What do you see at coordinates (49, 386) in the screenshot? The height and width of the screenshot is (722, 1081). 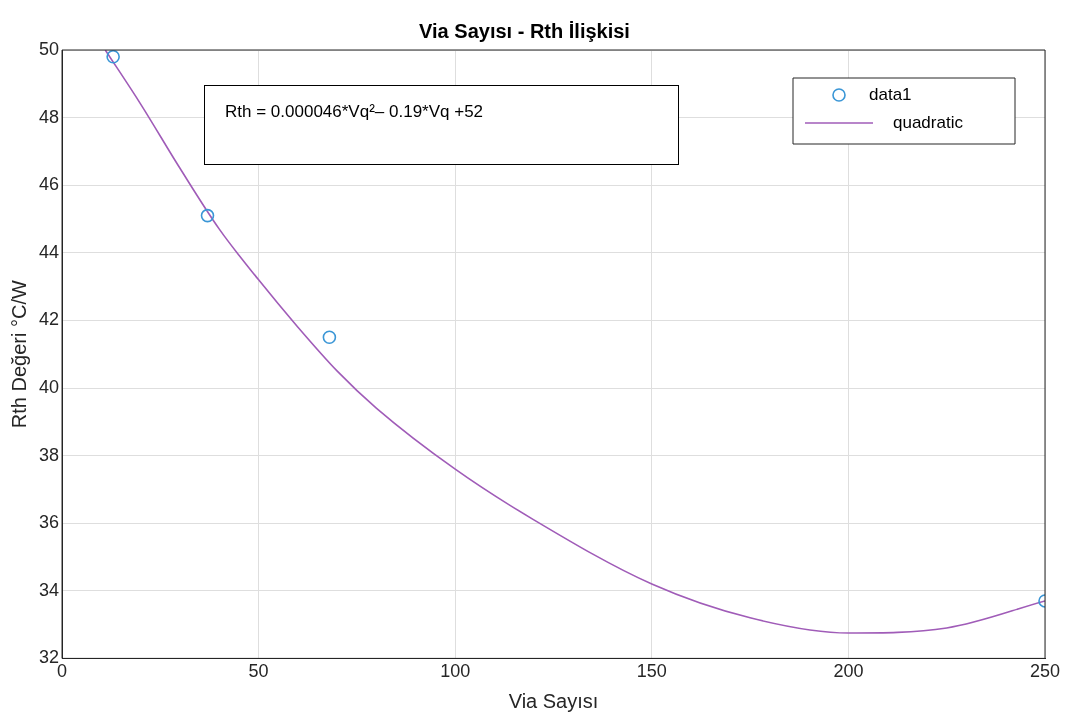 I see `y-tick-label: 40` at bounding box center [49, 386].